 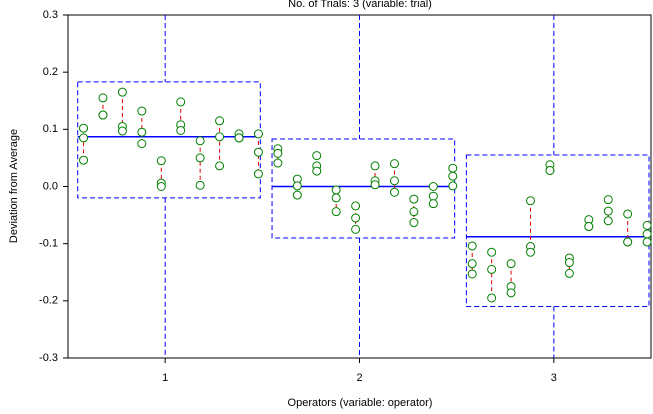 What do you see at coordinates (50, 129) in the screenshot?
I see `y-tick-label: 0.1` at bounding box center [50, 129].